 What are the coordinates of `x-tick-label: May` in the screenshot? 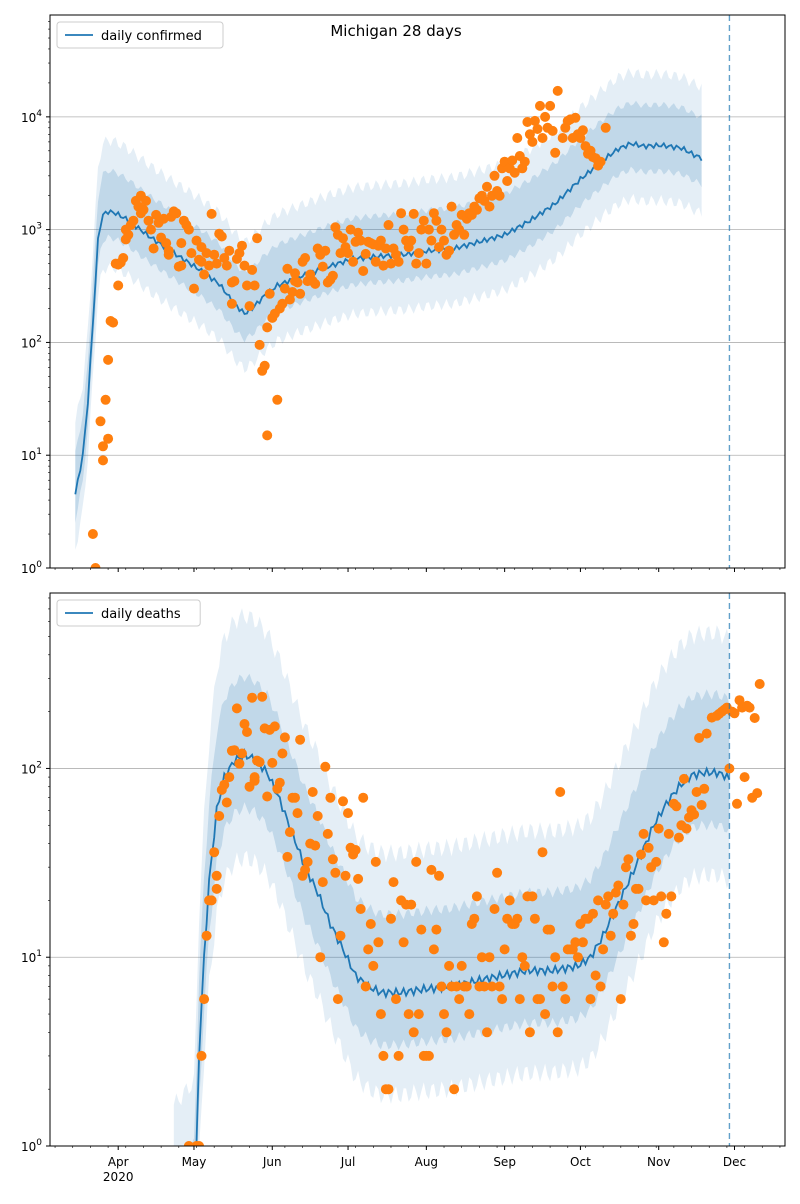 It's located at (194, 1162).